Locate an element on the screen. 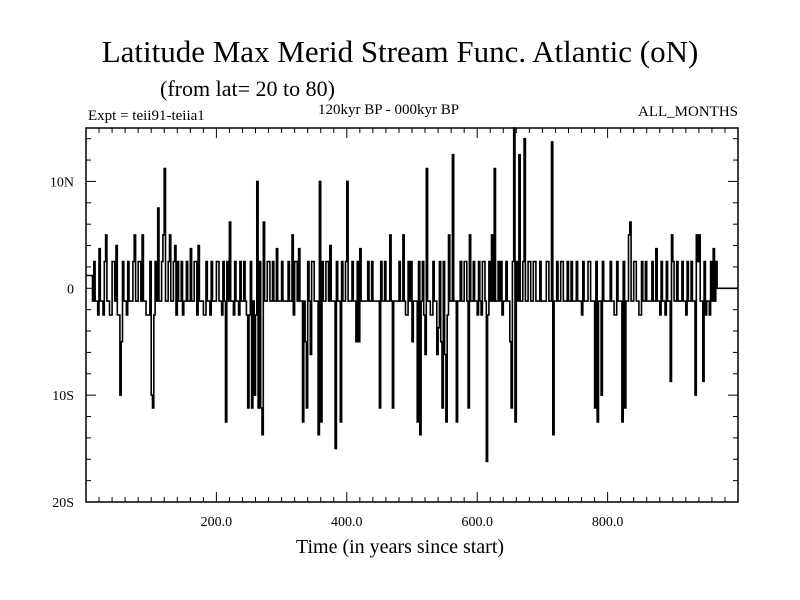  chart-subtitle: (from lat= 20 to 80) is located at coordinates (247, 88).